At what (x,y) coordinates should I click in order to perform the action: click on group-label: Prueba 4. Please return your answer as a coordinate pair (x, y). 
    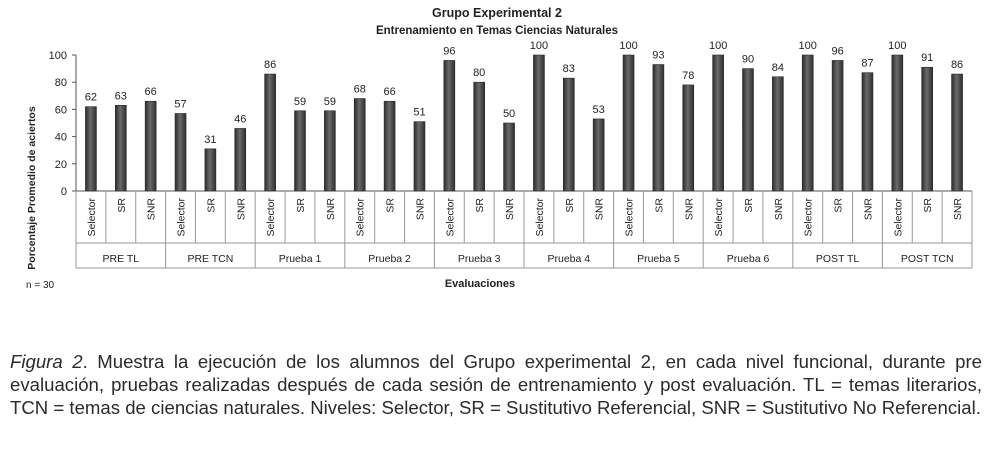
    Looking at the image, I should click on (568, 259).